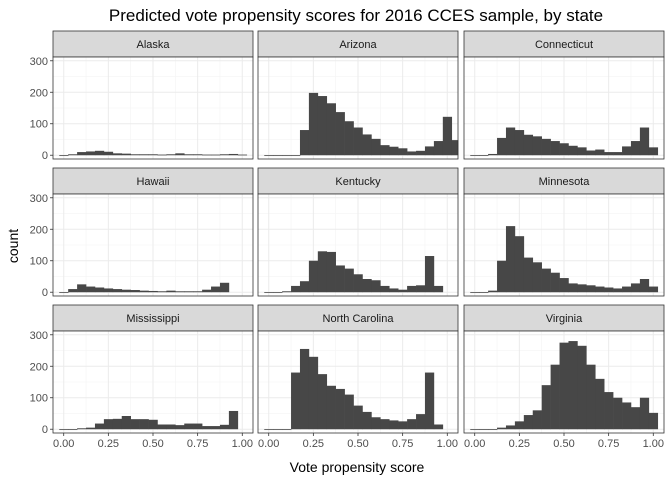 Image resolution: width=672 pixels, height=485 pixels. What do you see at coordinates (564, 377) in the screenshot?
I see `facet-panel: Virginia 0.00 0.25 0.50 0.75 1.00` at bounding box center [564, 377].